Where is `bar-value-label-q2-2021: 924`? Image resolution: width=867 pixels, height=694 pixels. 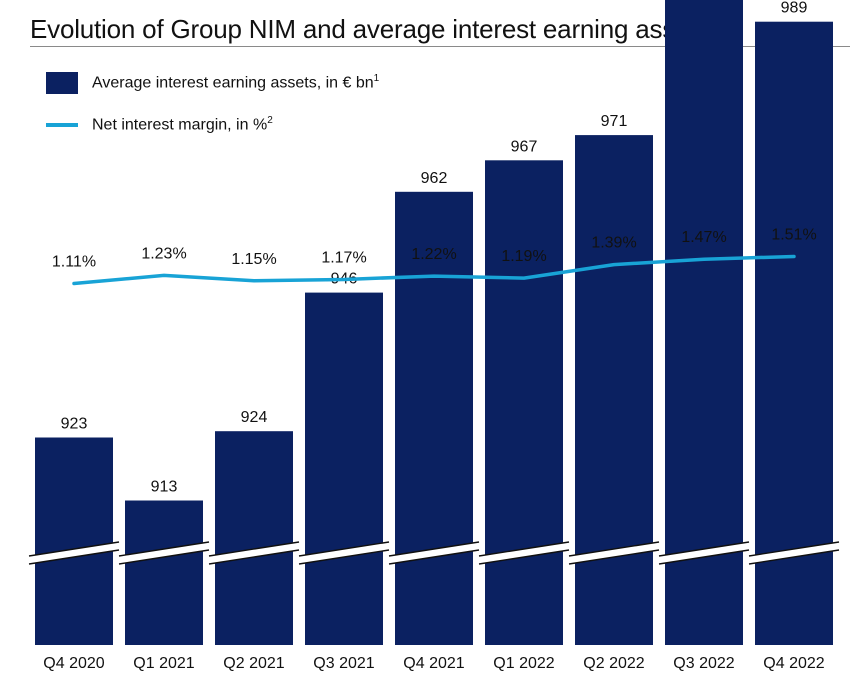 bar-value-label-q2-2021: 924 is located at coordinates (254, 417).